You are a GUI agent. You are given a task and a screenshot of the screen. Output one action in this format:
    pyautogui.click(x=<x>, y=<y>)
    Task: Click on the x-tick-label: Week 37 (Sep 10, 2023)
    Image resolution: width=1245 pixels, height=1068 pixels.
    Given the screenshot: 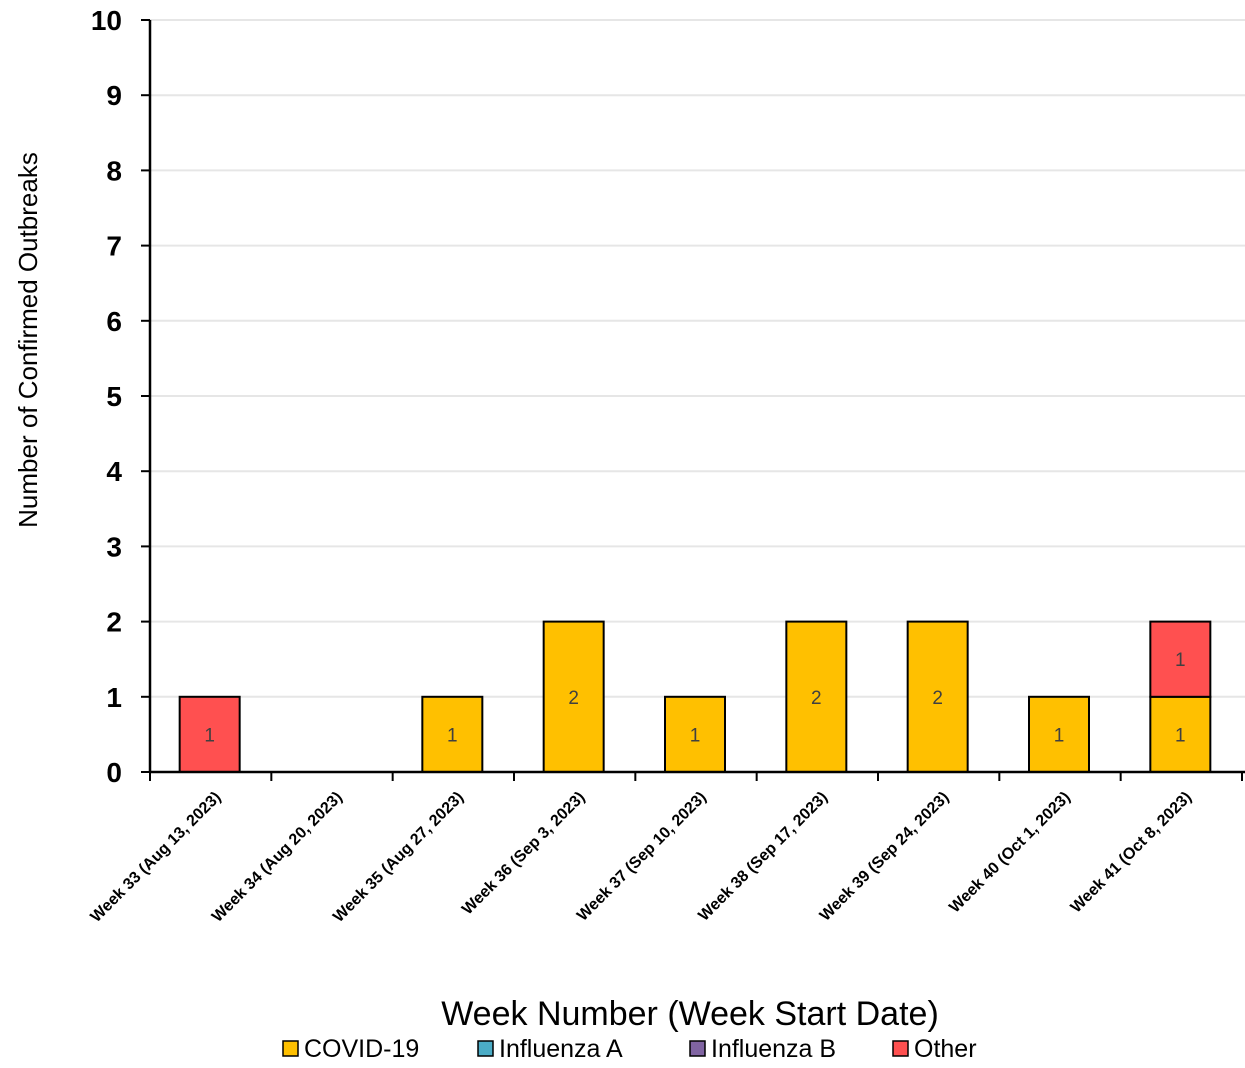 What is the action you would take?
    pyautogui.click(x=642, y=857)
    